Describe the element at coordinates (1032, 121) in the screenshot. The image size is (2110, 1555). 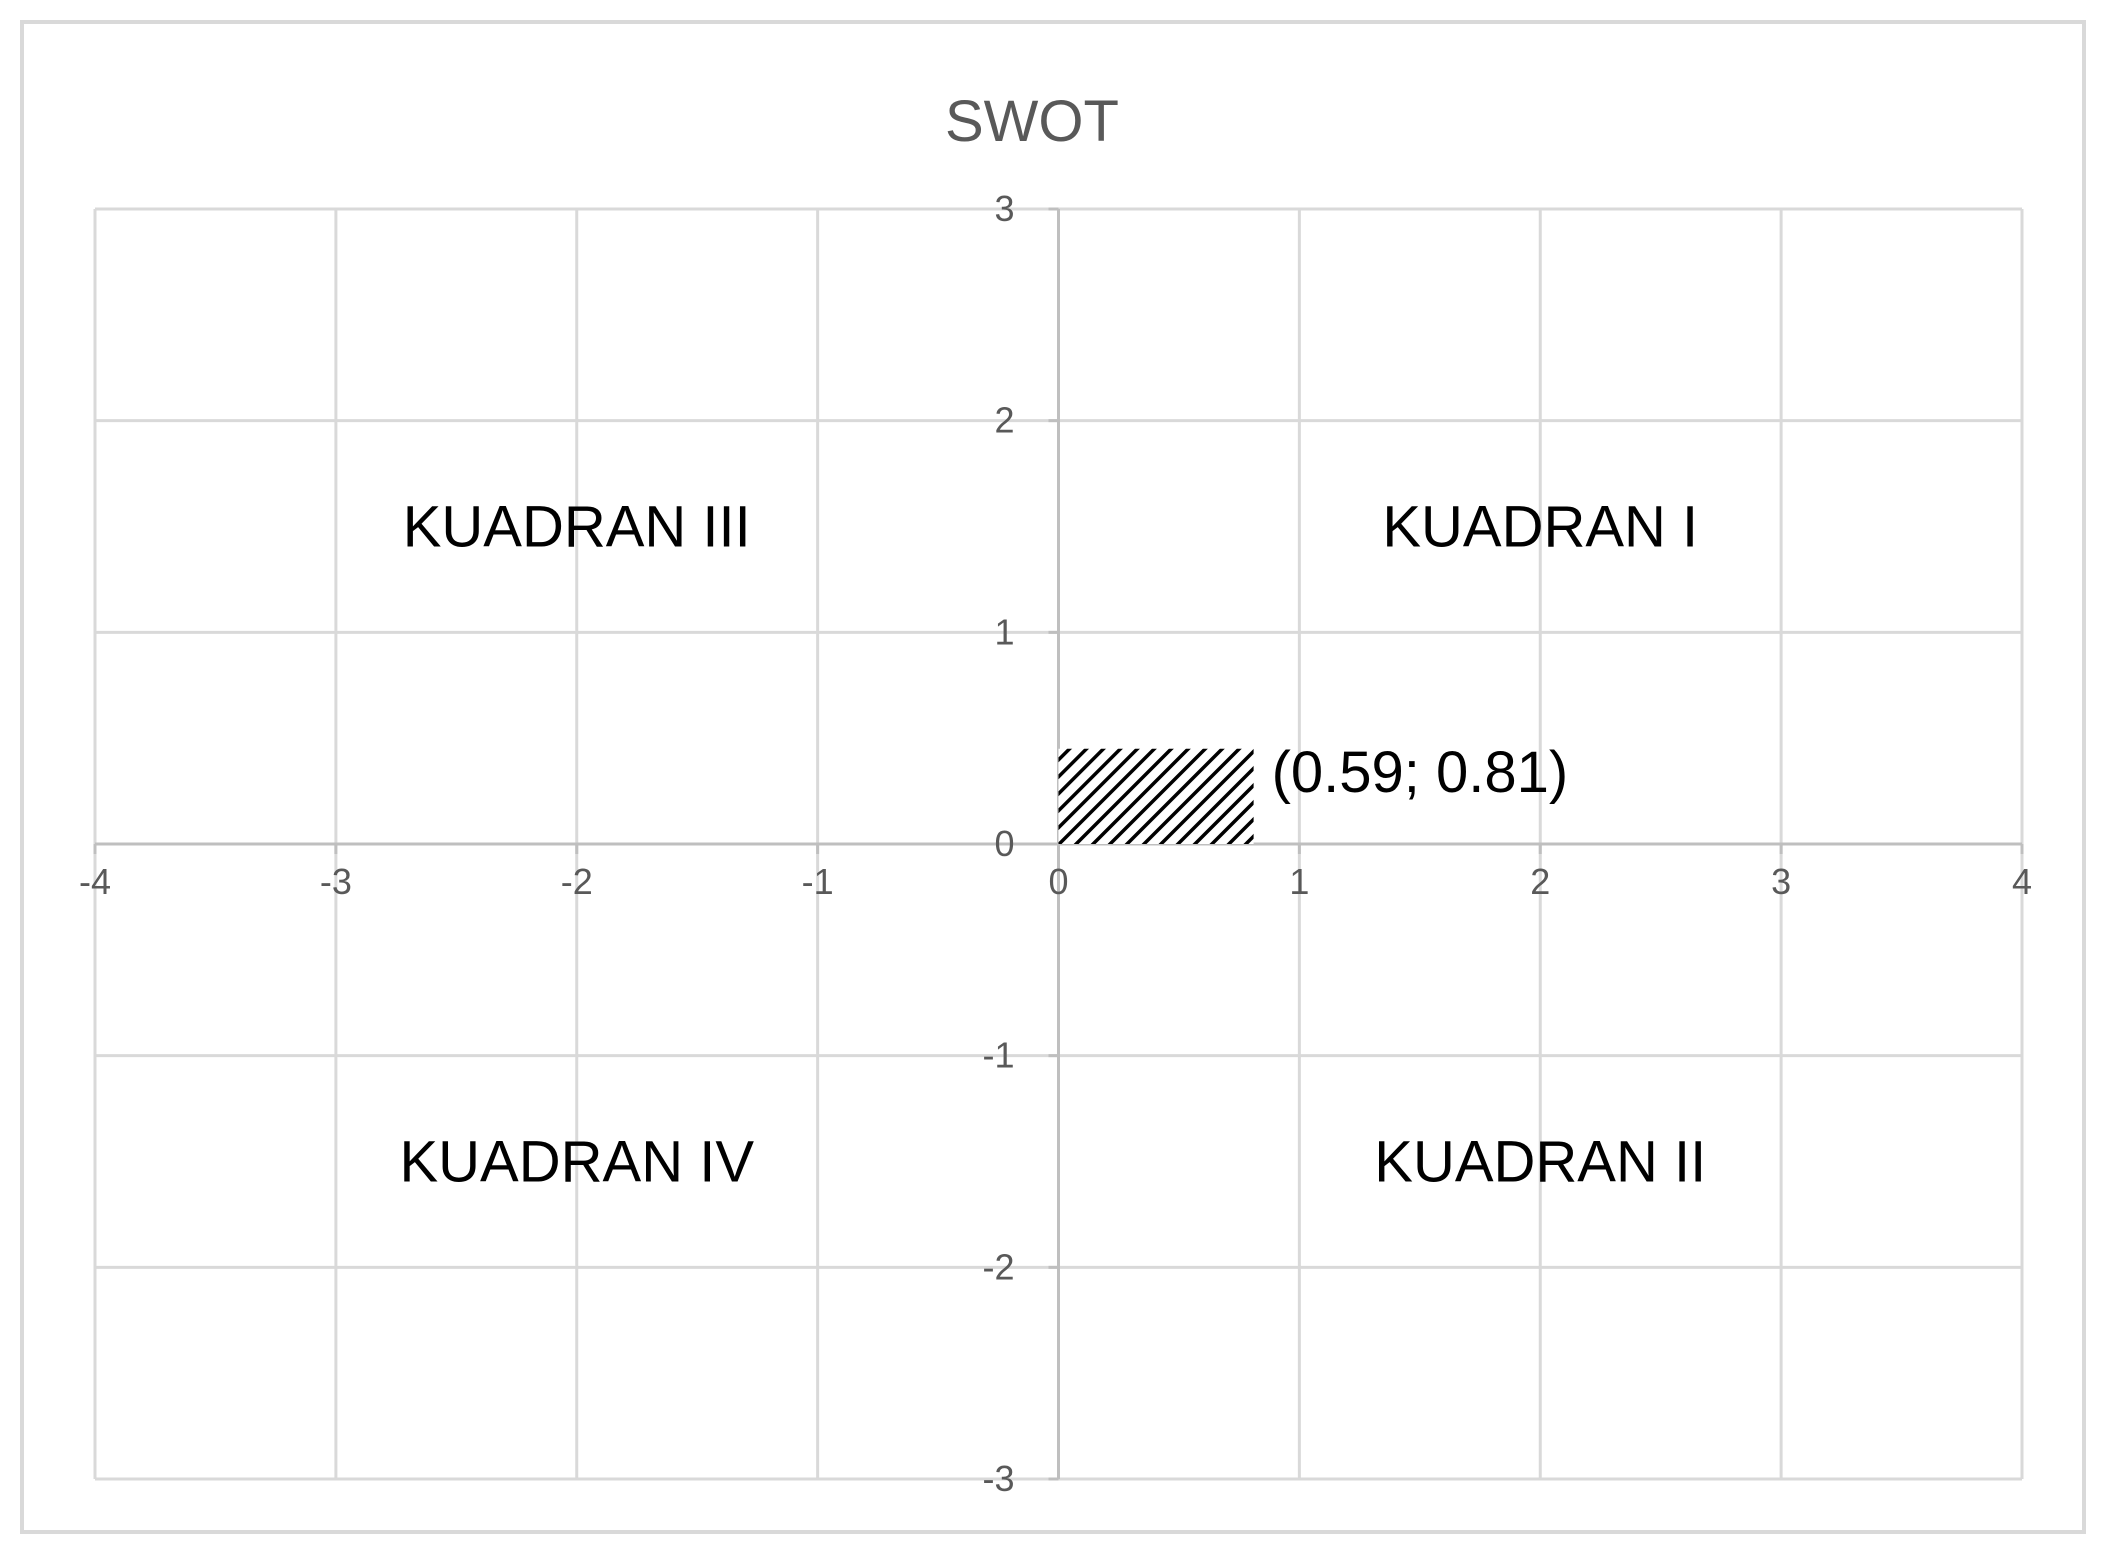
I see `chart-title: SWOT` at that location.